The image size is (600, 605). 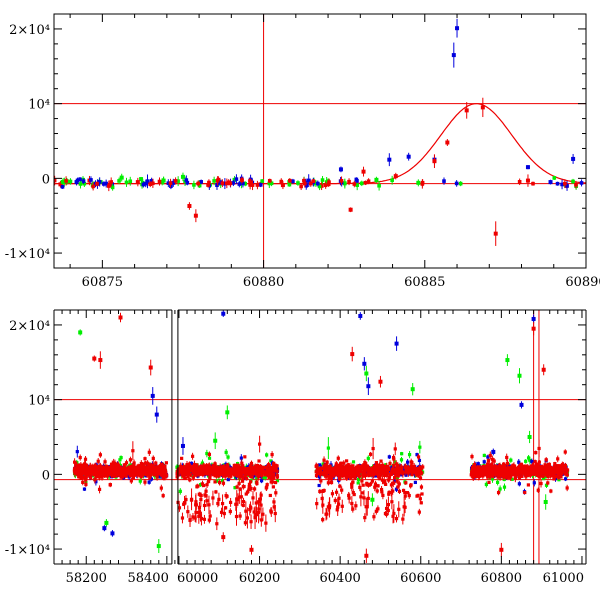 I want to click on x-tick-label: 60880, so click(x=263, y=282).